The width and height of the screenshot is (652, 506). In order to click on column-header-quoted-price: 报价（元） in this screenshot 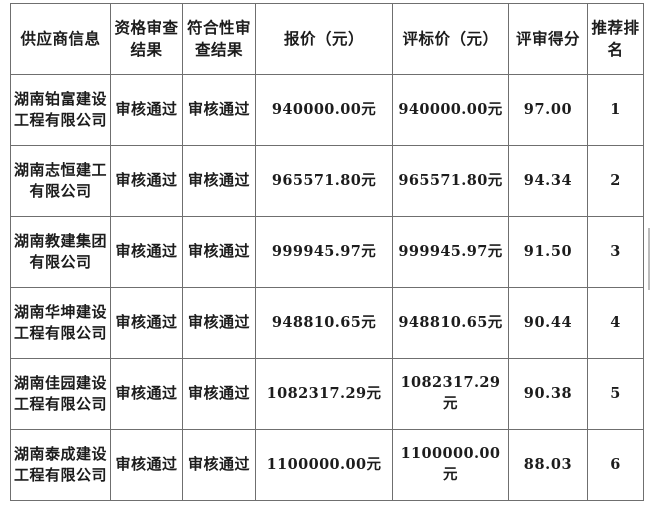, I will do `click(324, 39)`.